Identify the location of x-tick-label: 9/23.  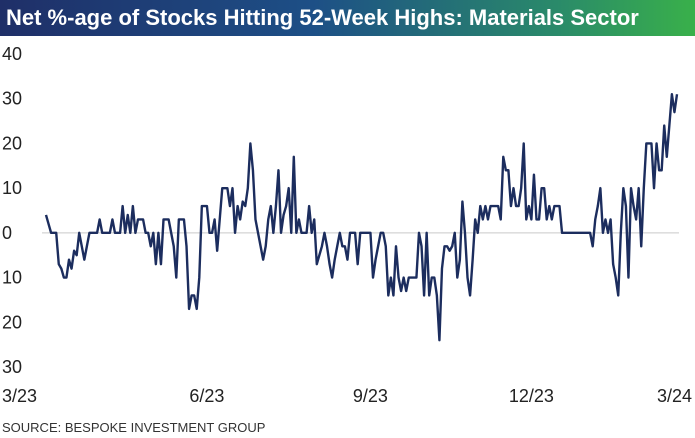
(370, 396).